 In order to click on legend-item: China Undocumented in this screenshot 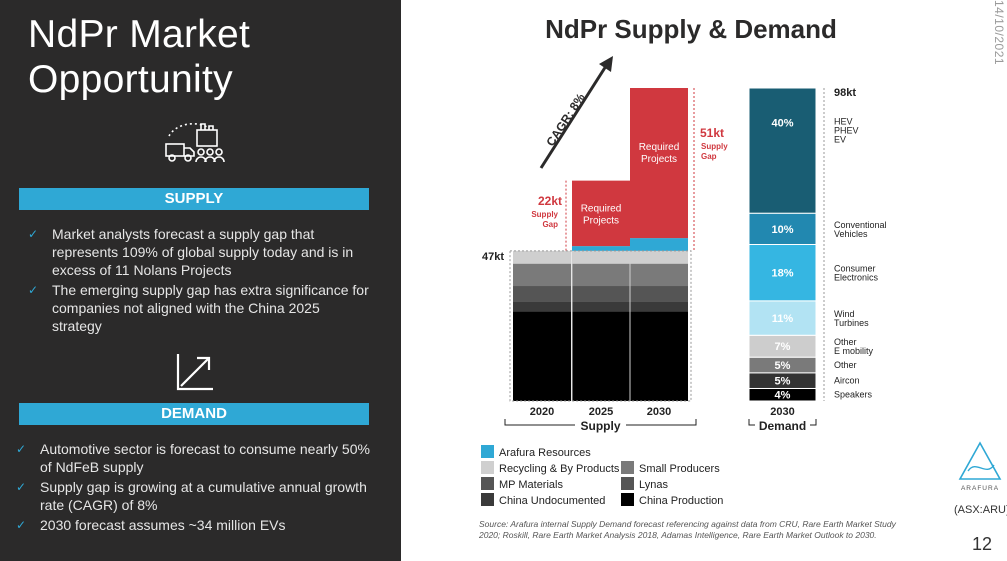, I will do `click(543, 500)`.